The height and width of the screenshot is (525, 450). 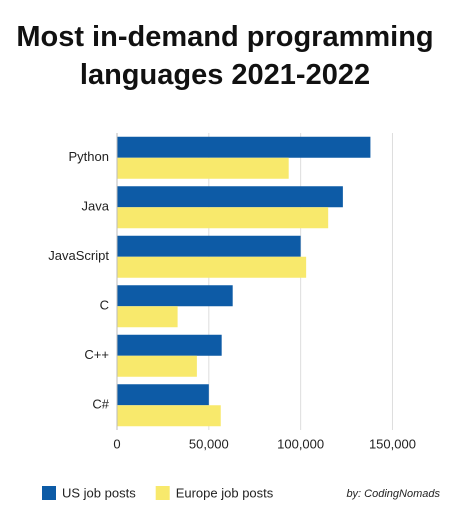 What do you see at coordinates (96, 354) in the screenshot?
I see `y-tick-label: C++` at bounding box center [96, 354].